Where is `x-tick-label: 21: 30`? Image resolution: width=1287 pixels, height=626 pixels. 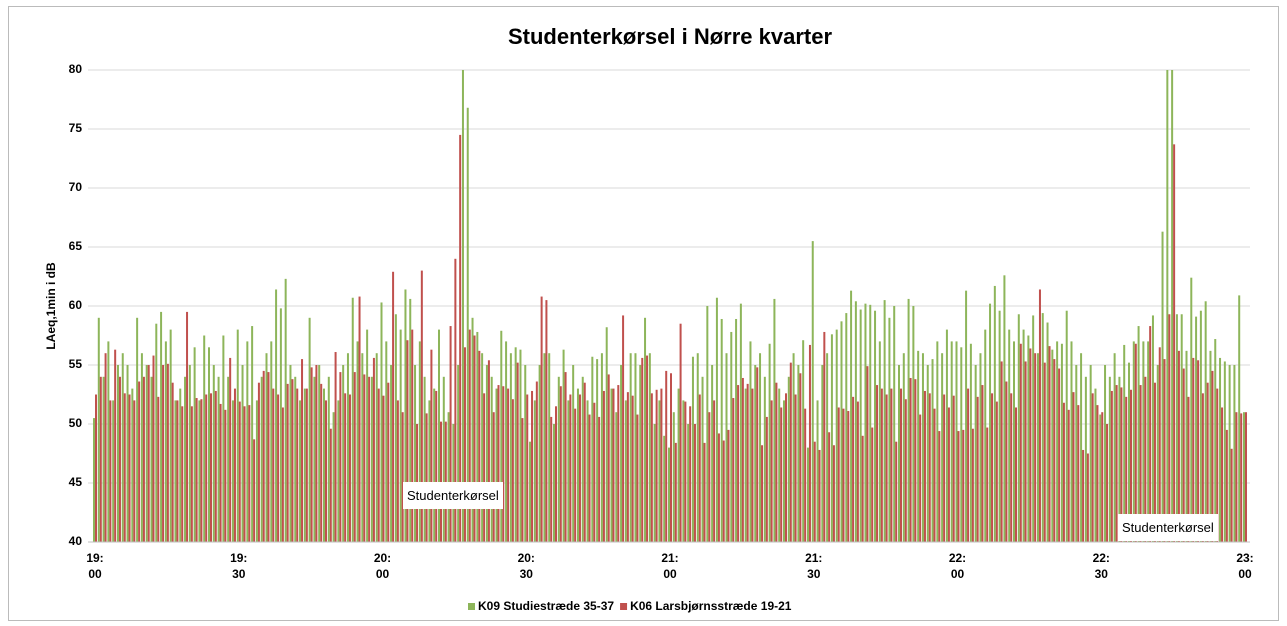 x-tick-label: 21: 30 is located at coordinates (814, 566).